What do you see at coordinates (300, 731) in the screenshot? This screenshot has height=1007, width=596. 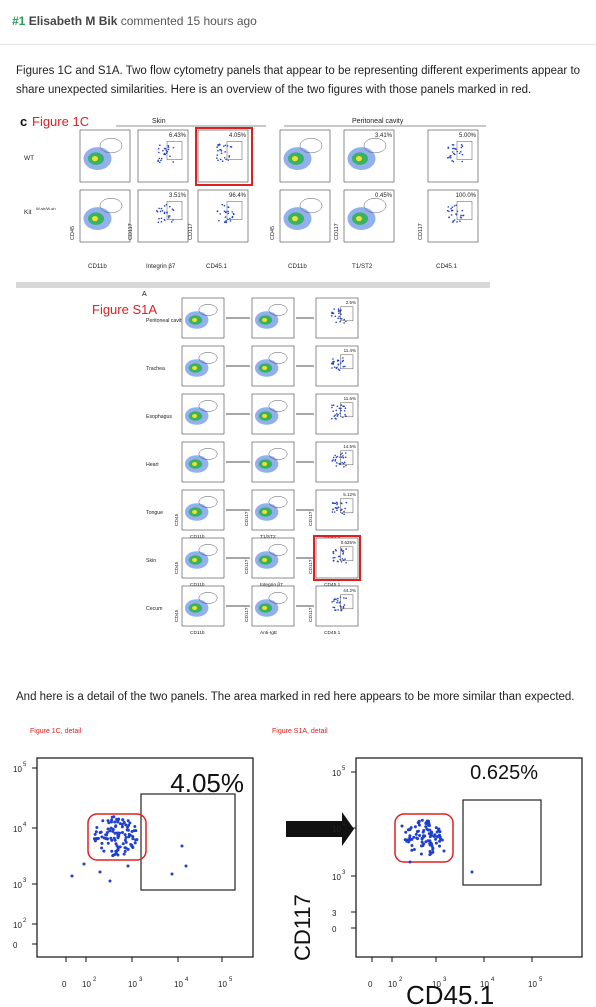 I see `detail-right-caption: Figure S1A, detail` at bounding box center [300, 731].